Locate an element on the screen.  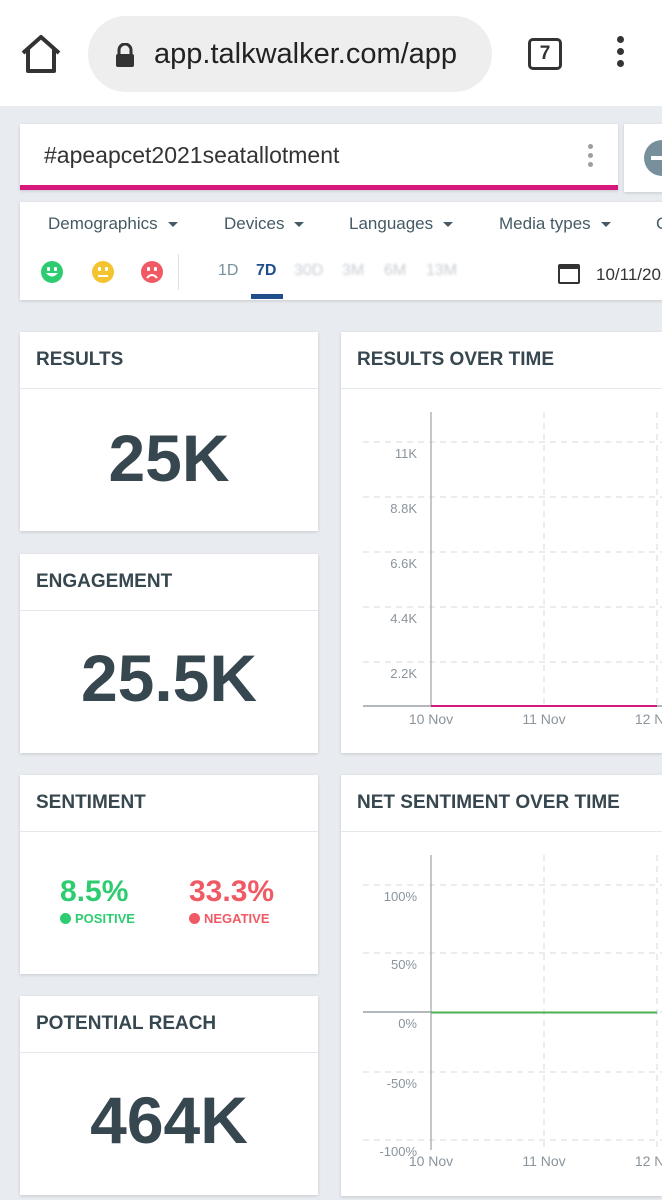
y-tick-label: 50% is located at coordinates (404, 964).